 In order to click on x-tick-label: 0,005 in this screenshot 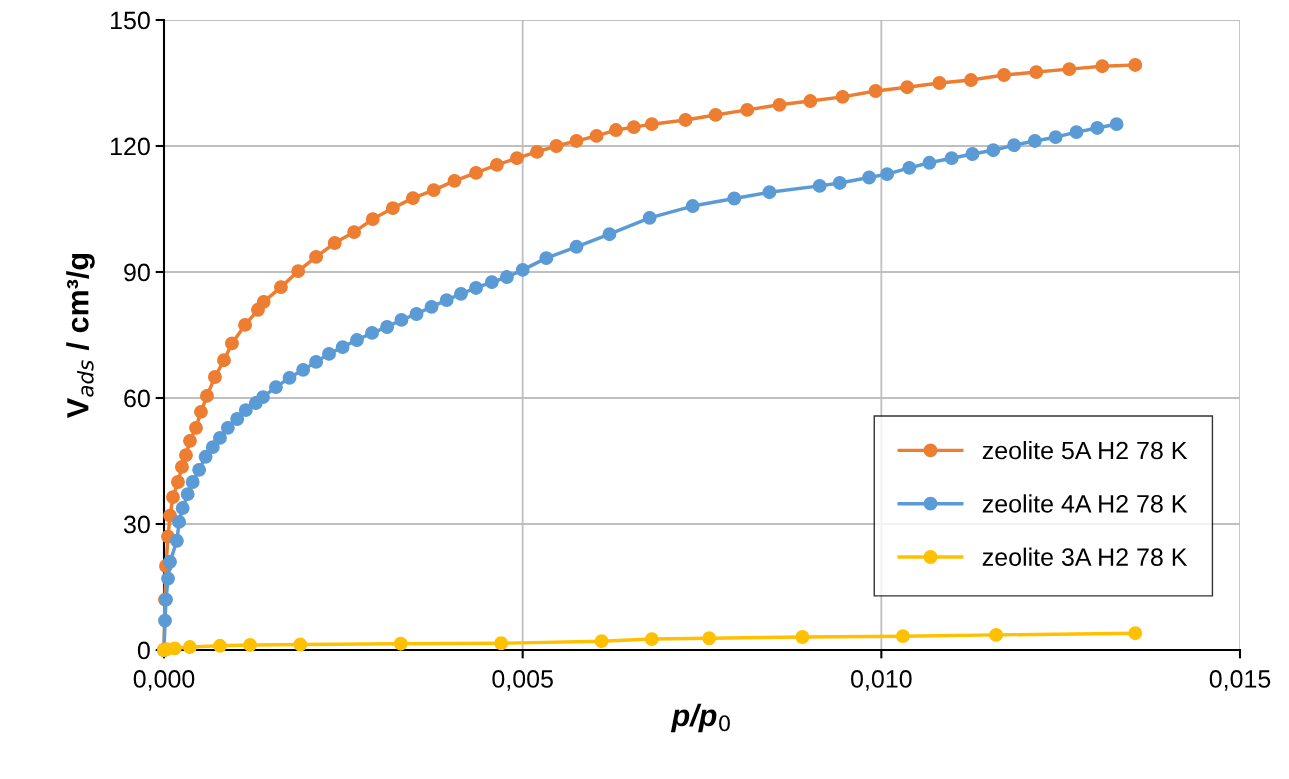, I will do `click(522, 680)`.